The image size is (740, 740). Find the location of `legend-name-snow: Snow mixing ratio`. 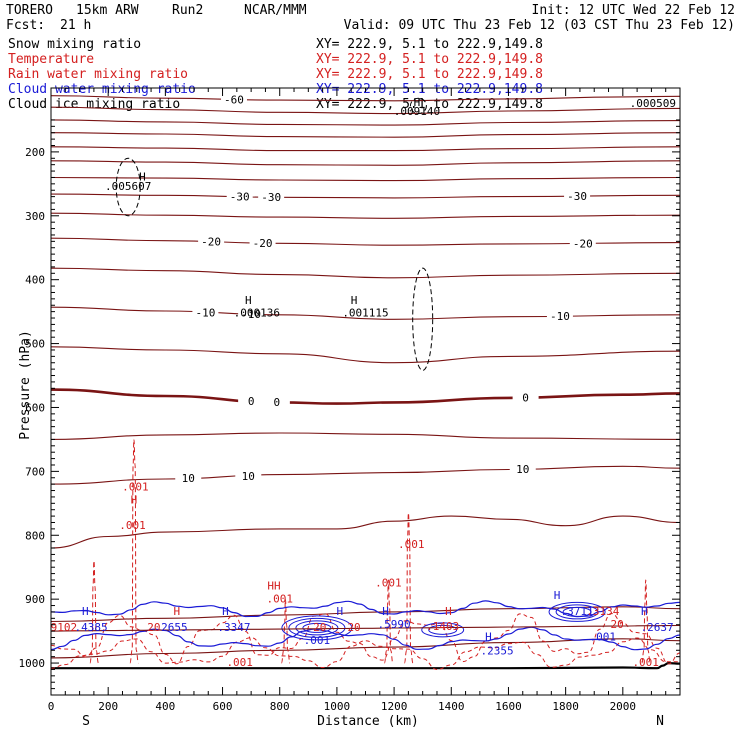

legend-name-snow: Snow mixing ratio is located at coordinates (74, 44).